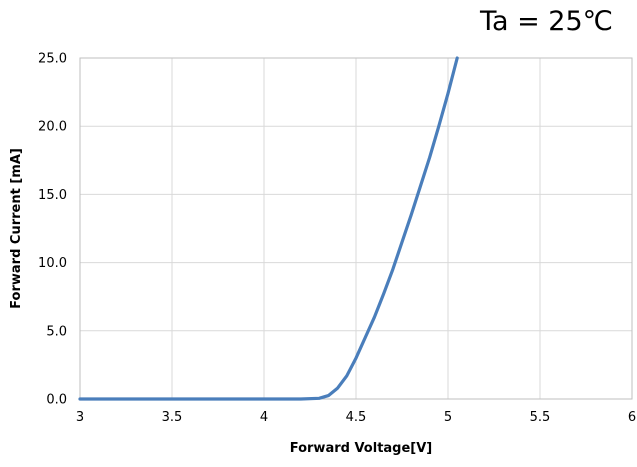  What do you see at coordinates (52, 263) in the screenshot?
I see `y-tick-label: 10.0` at bounding box center [52, 263].